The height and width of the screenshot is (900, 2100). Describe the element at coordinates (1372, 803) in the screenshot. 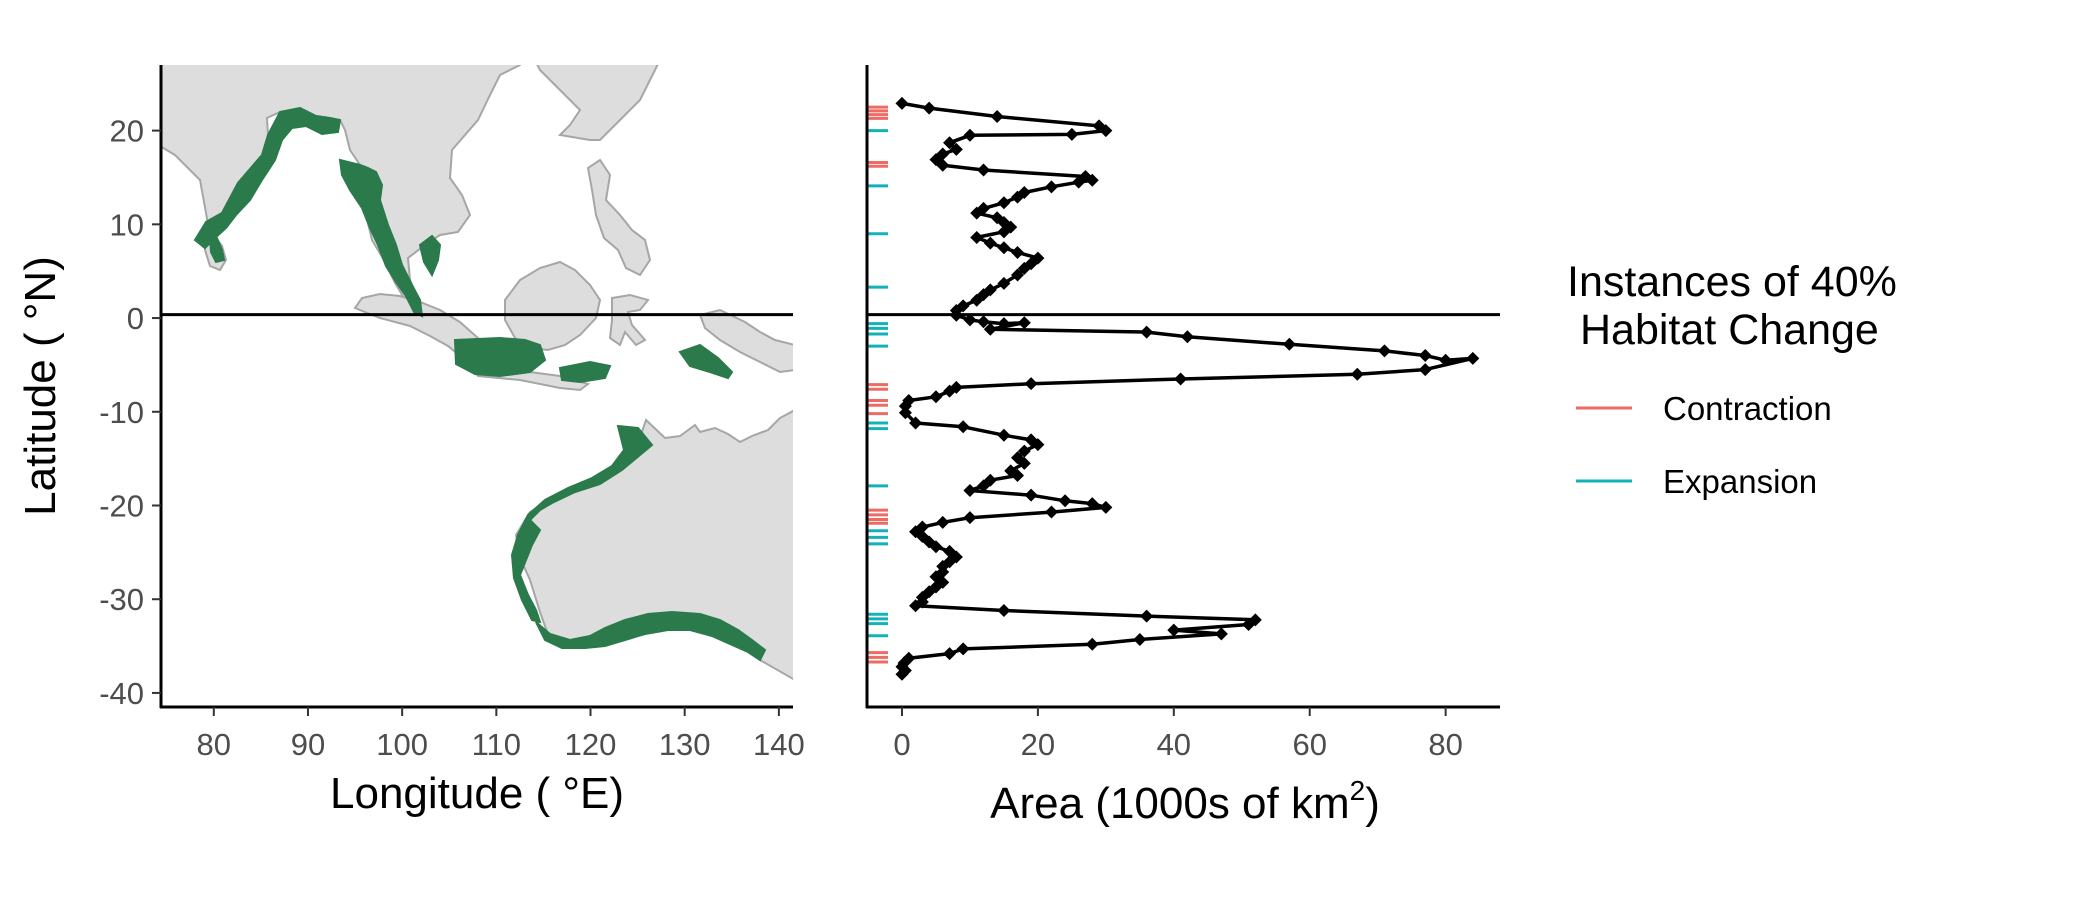

I see `area-x-title-close: )` at that location.